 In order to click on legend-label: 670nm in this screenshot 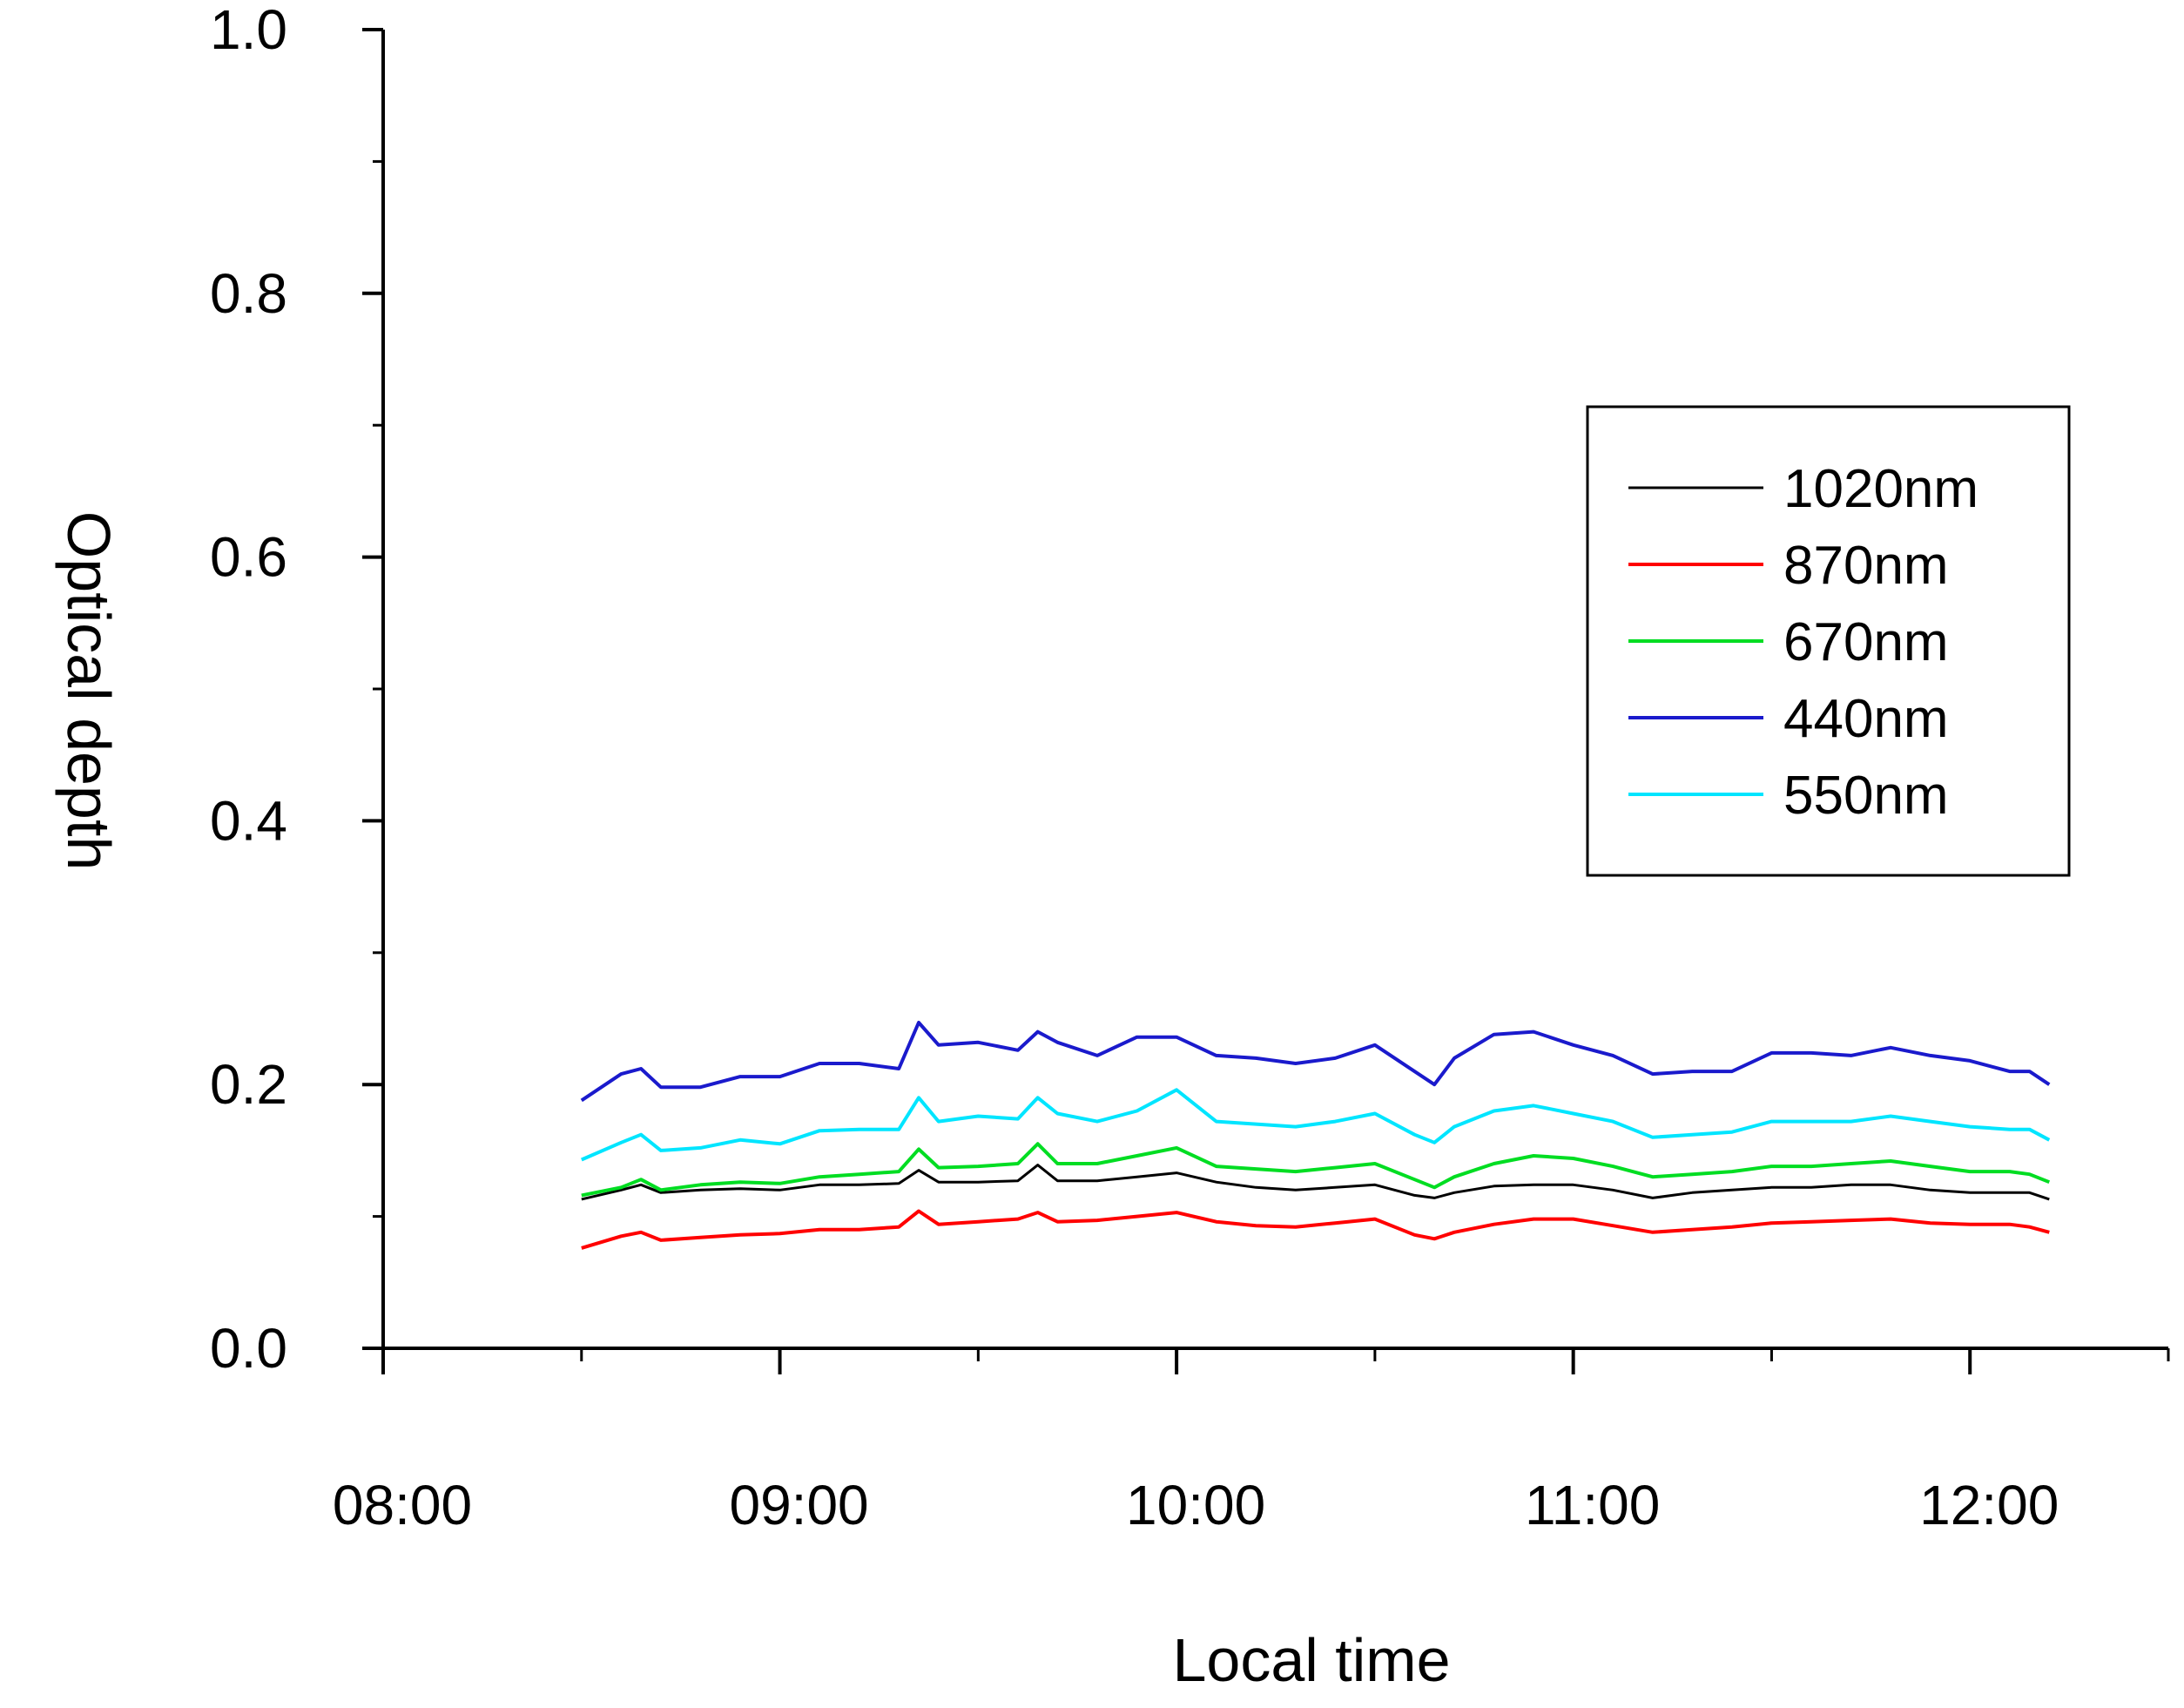, I will do `click(1866, 642)`.